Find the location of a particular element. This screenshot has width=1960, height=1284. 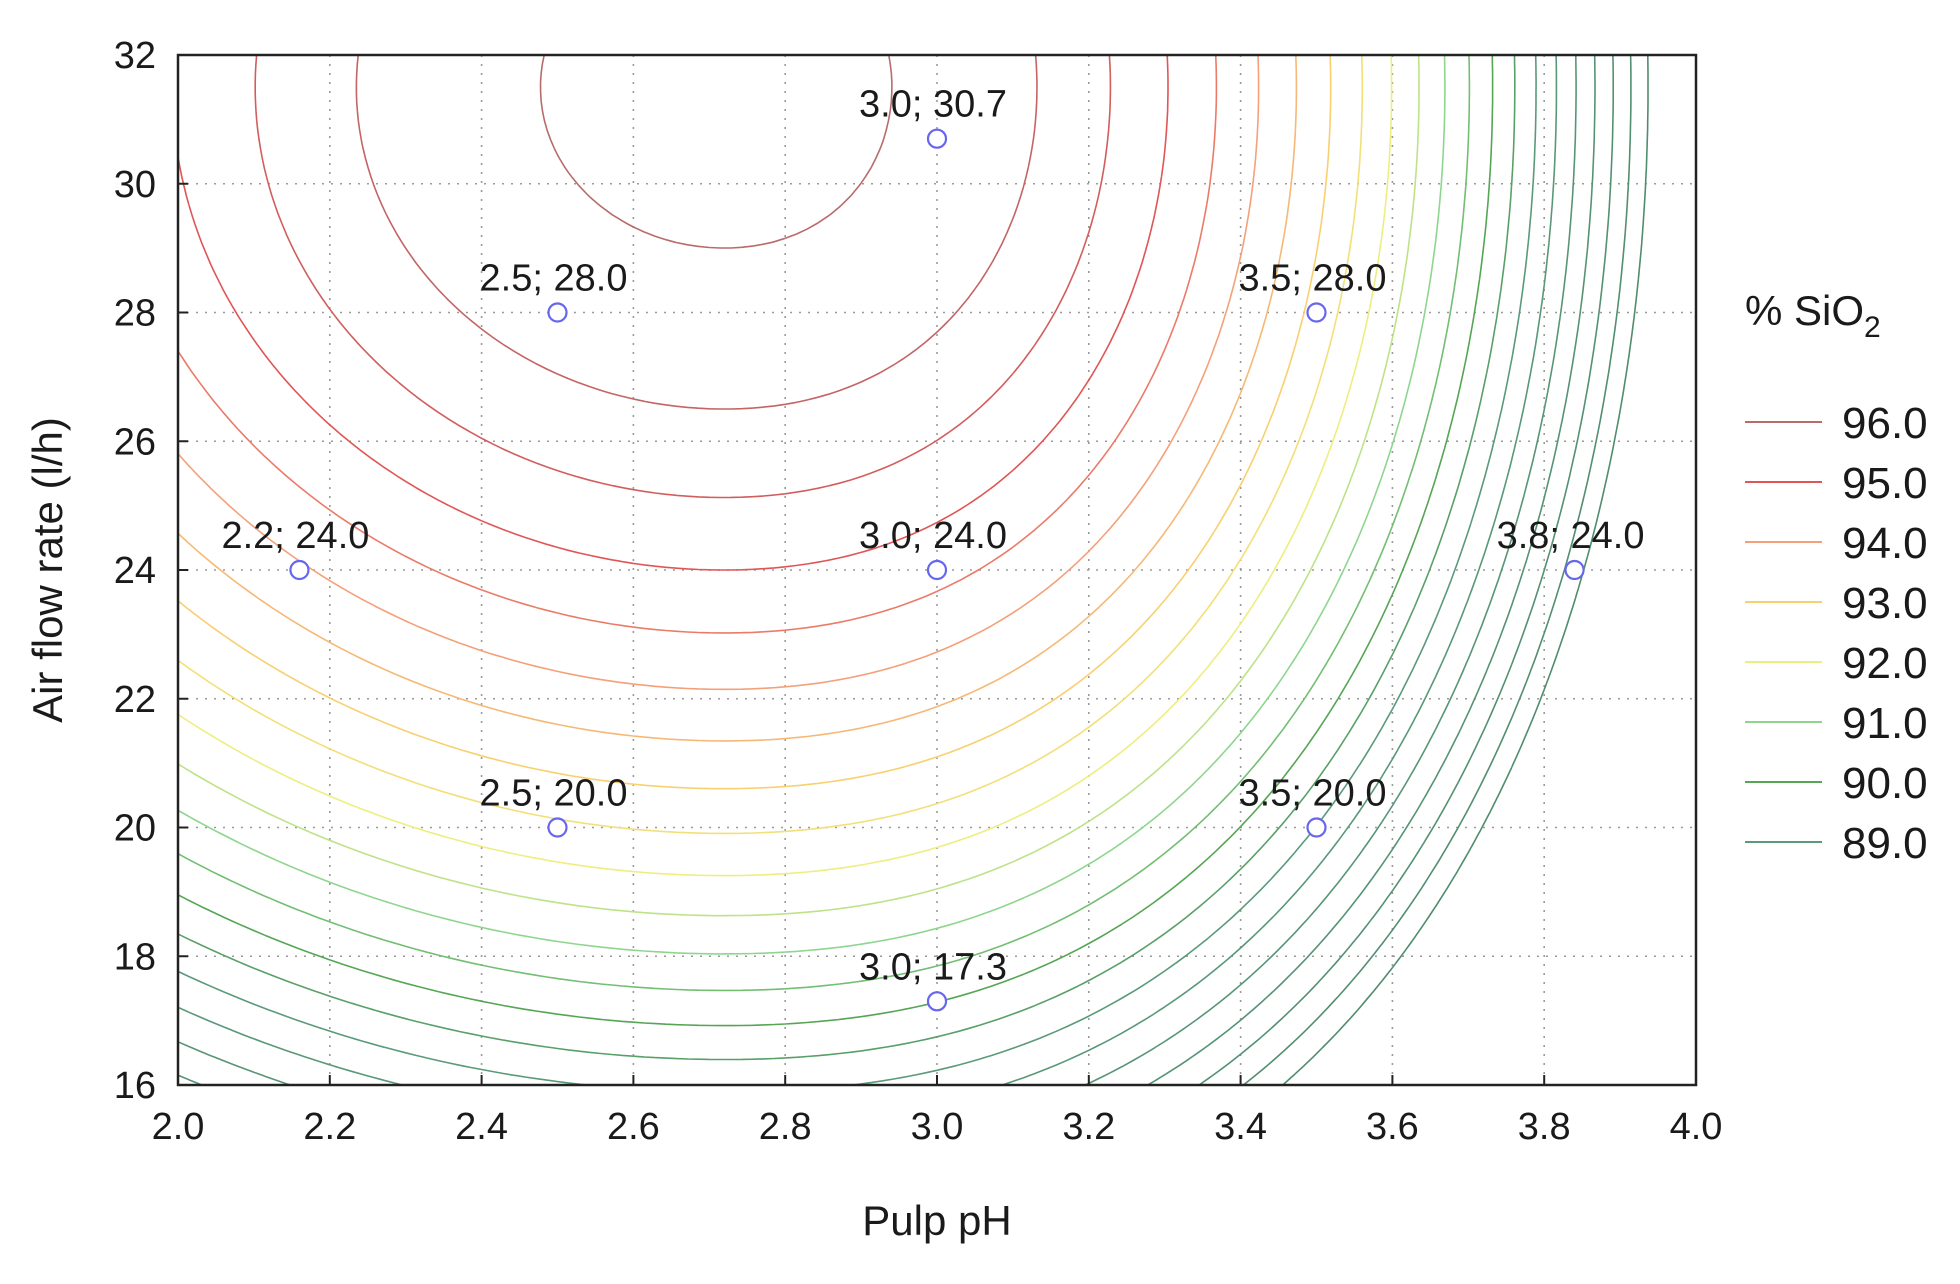

x-tick-label: 3.2 is located at coordinates (1088, 1127).